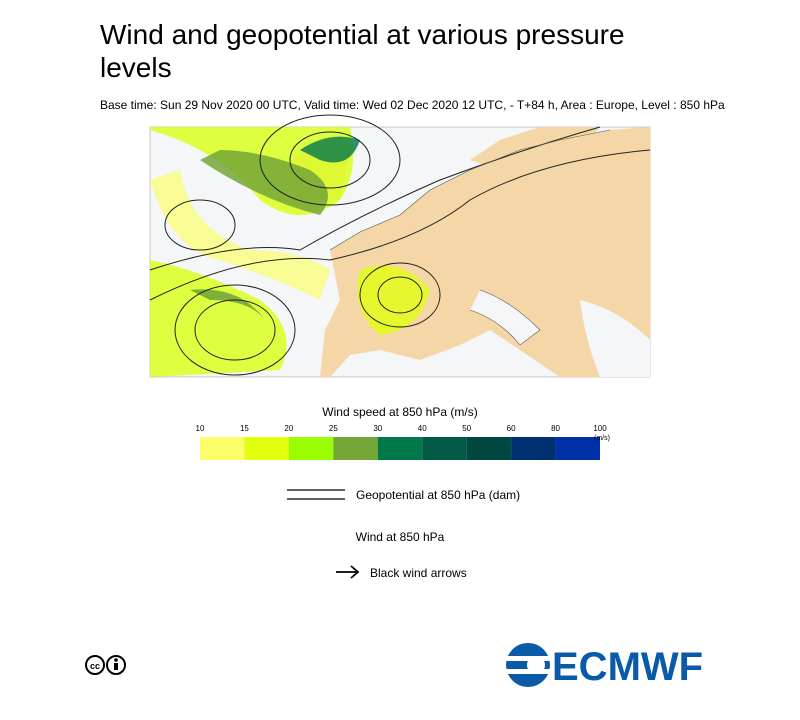 The height and width of the screenshot is (720, 800). Describe the element at coordinates (400, 537) in the screenshot. I see `legend-title: Wind at 850 hPa` at that location.